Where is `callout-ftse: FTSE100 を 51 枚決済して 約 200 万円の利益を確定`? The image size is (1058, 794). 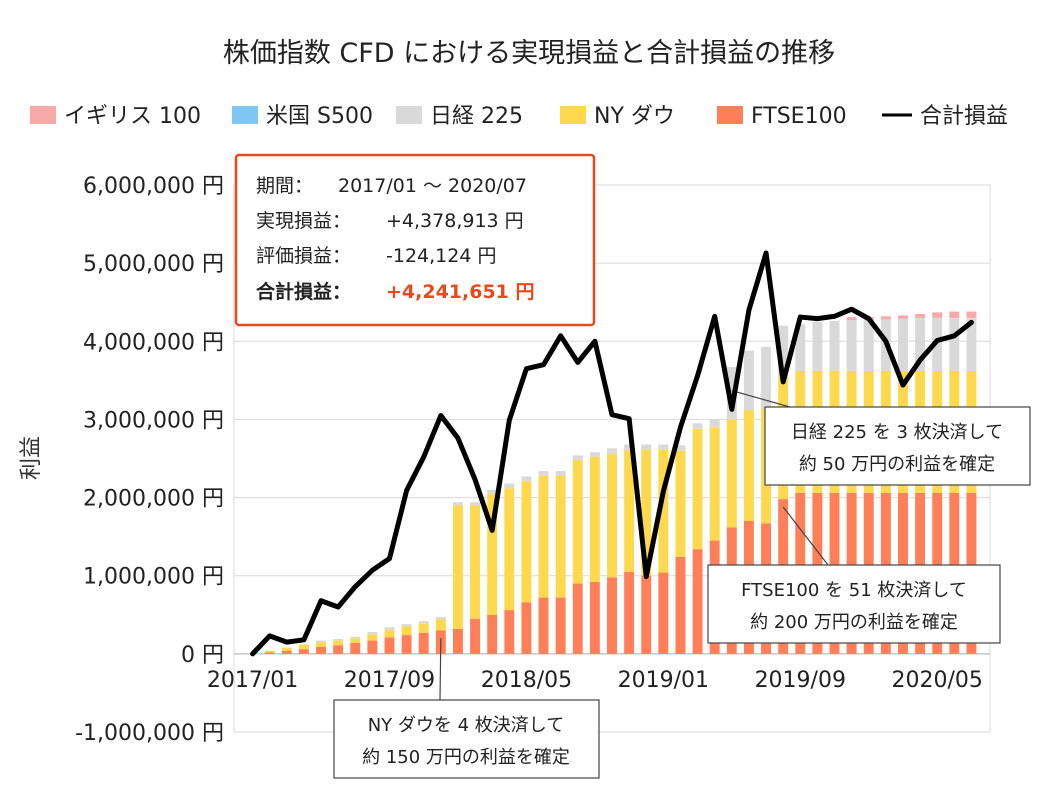
callout-ftse: FTSE100 を 51 枚決済して 約 200 万円の利益を確定 is located at coordinates (854, 604).